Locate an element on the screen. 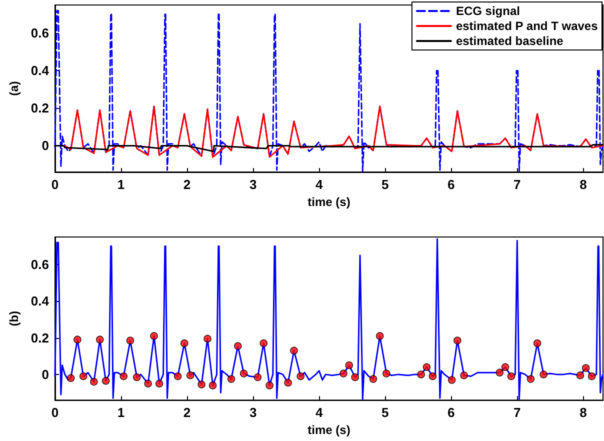 Image resolution: width=604 pixels, height=441 pixels. legend-label: estimated baseline is located at coordinates (510, 41).